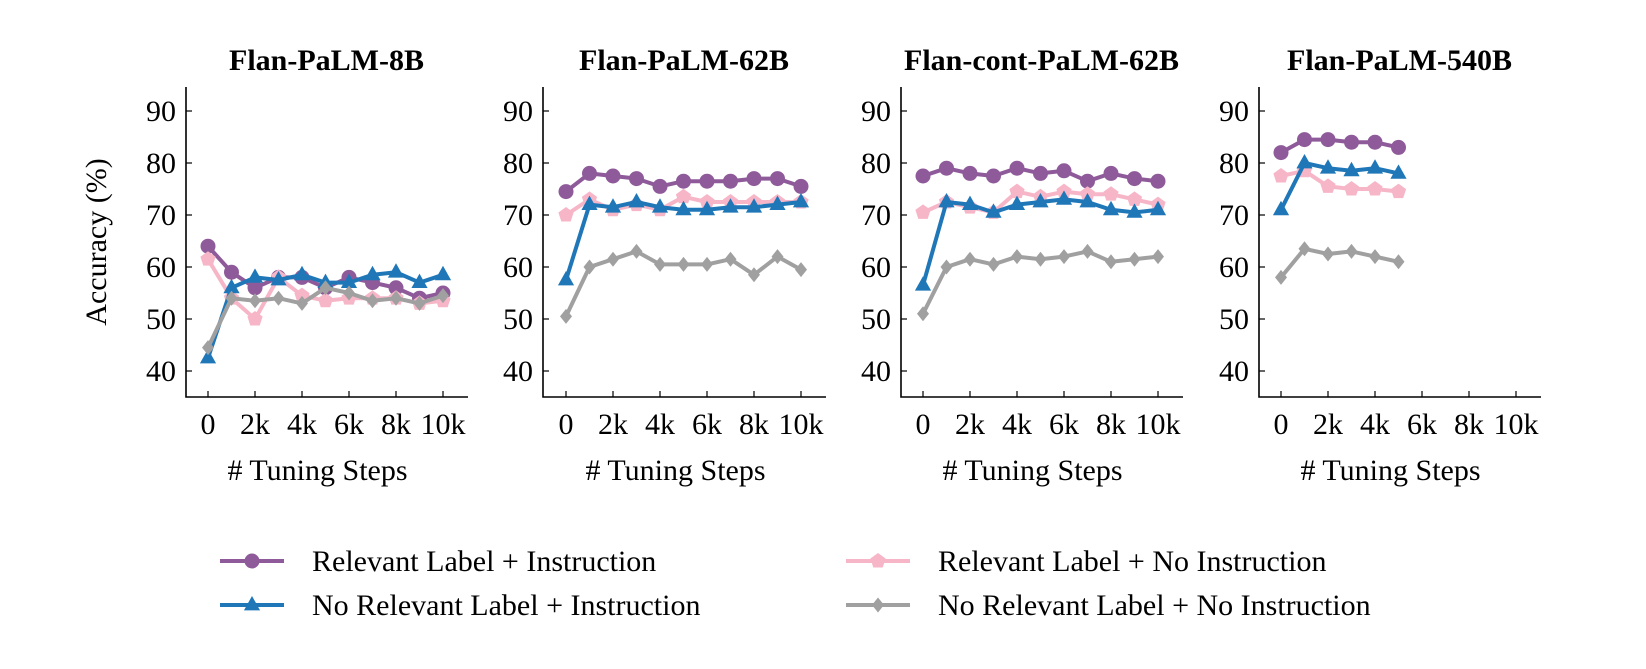 This screenshot has height=669, width=1646. I want to click on panel-title: Flan-PaLM-62B, so click(684, 60).